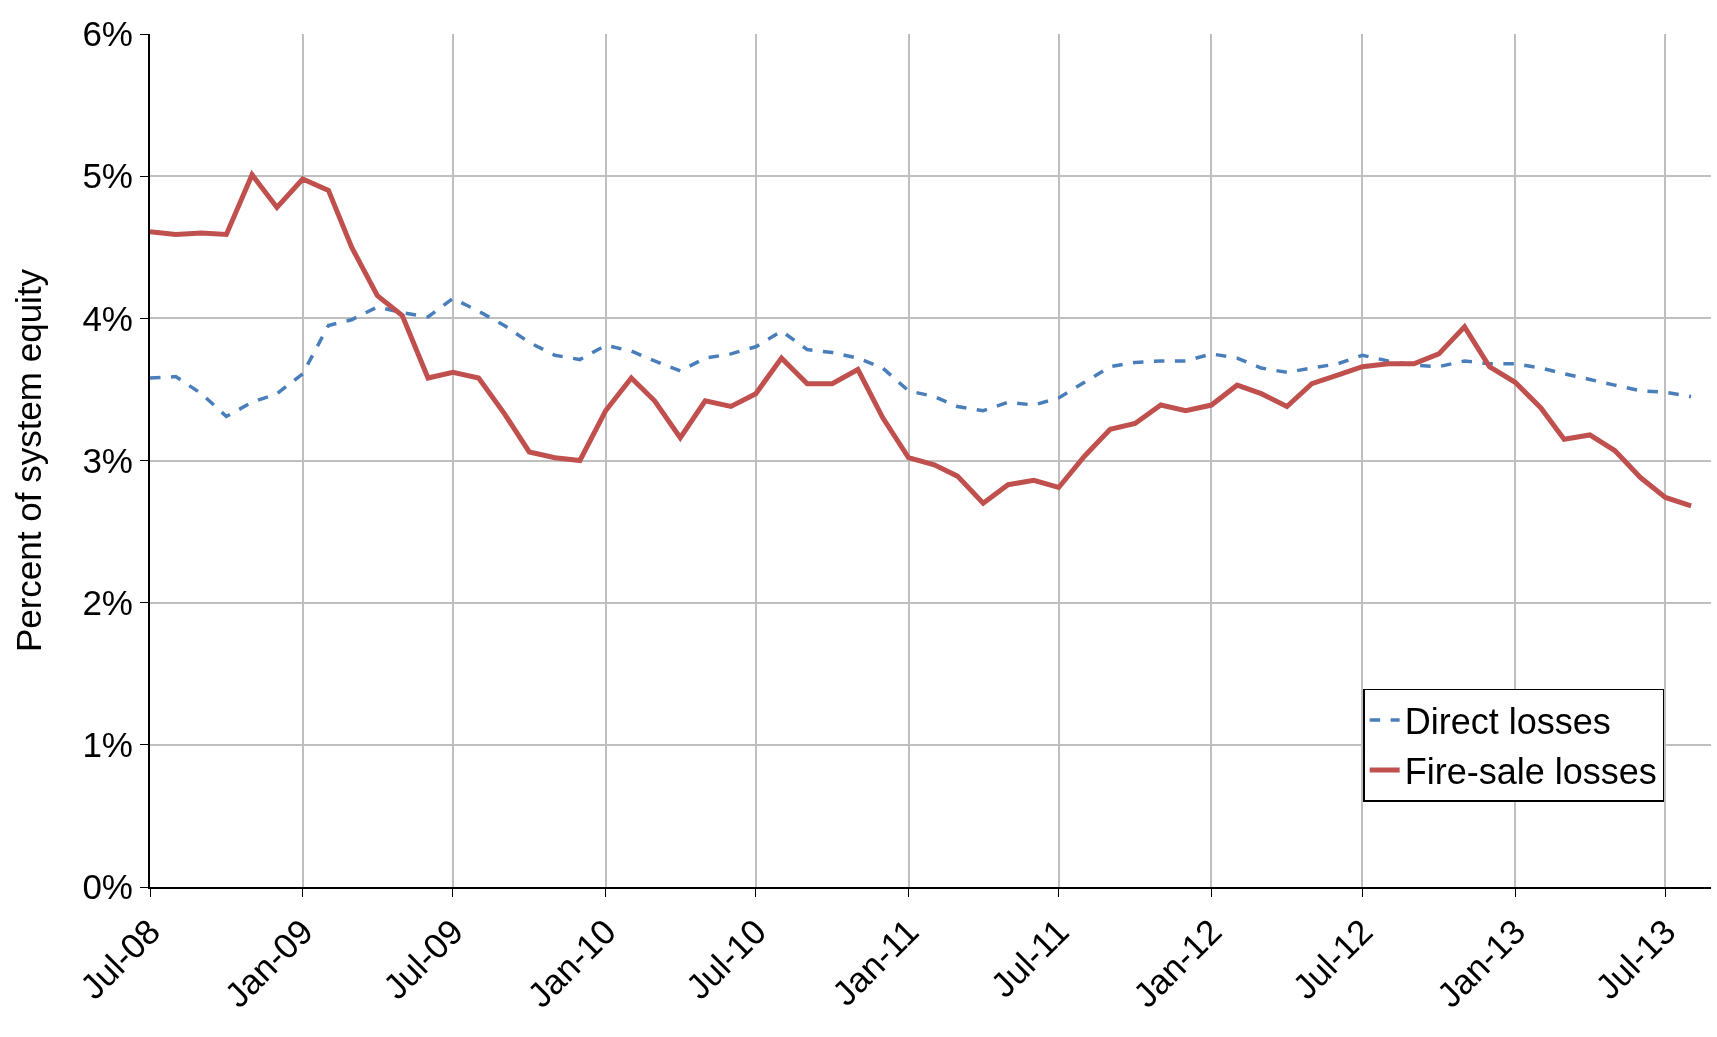 The width and height of the screenshot is (1717, 1037). What do you see at coordinates (107, 602) in the screenshot?
I see `y-tick-label: 2%` at bounding box center [107, 602].